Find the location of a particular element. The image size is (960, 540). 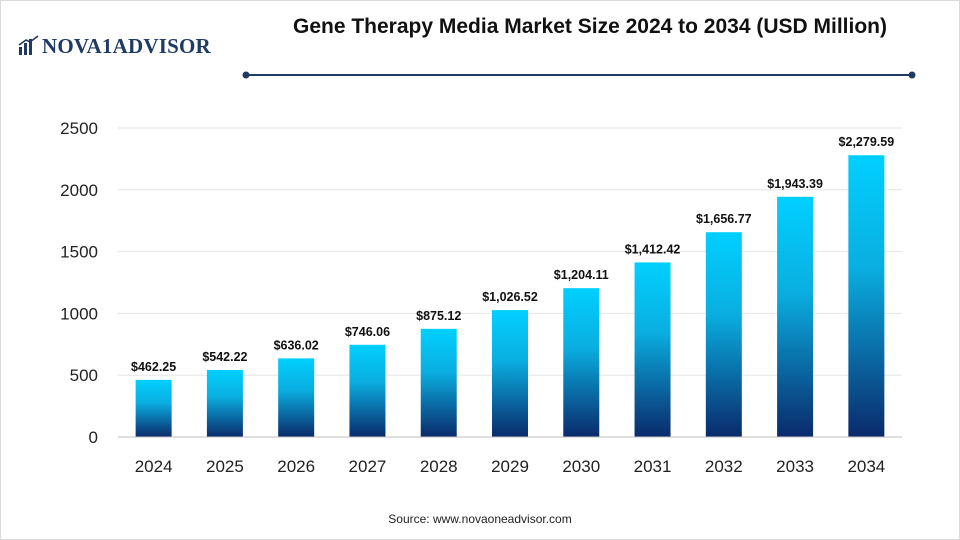

x-tick-label: 2025 is located at coordinates (225, 466).